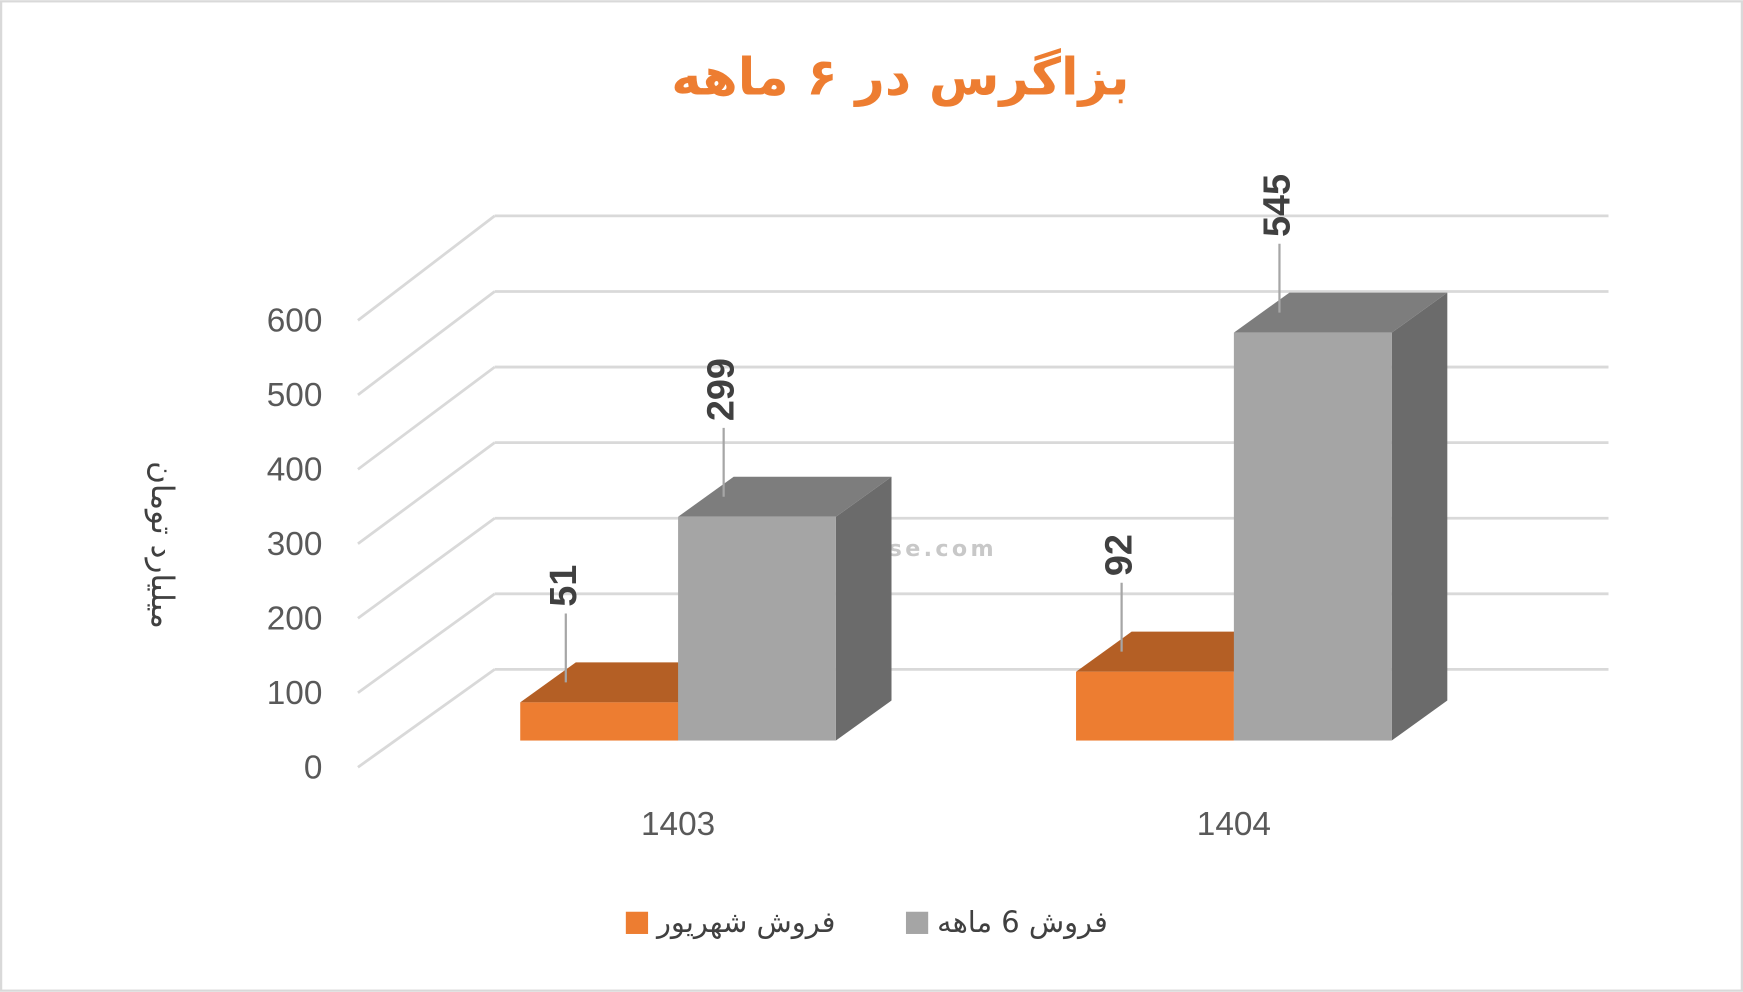 The width and height of the screenshot is (1743, 992). What do you see at coordinates (295, 544) in the screenshot?
I see `y-tick-label: 300` at bounding box center [295, 544].